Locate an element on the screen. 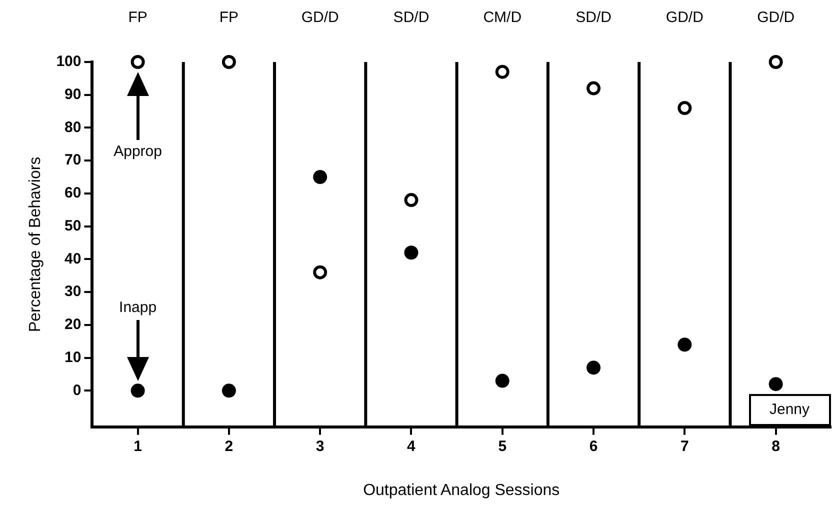  x-tick-label: 5 is located at coordinates (502, 446).